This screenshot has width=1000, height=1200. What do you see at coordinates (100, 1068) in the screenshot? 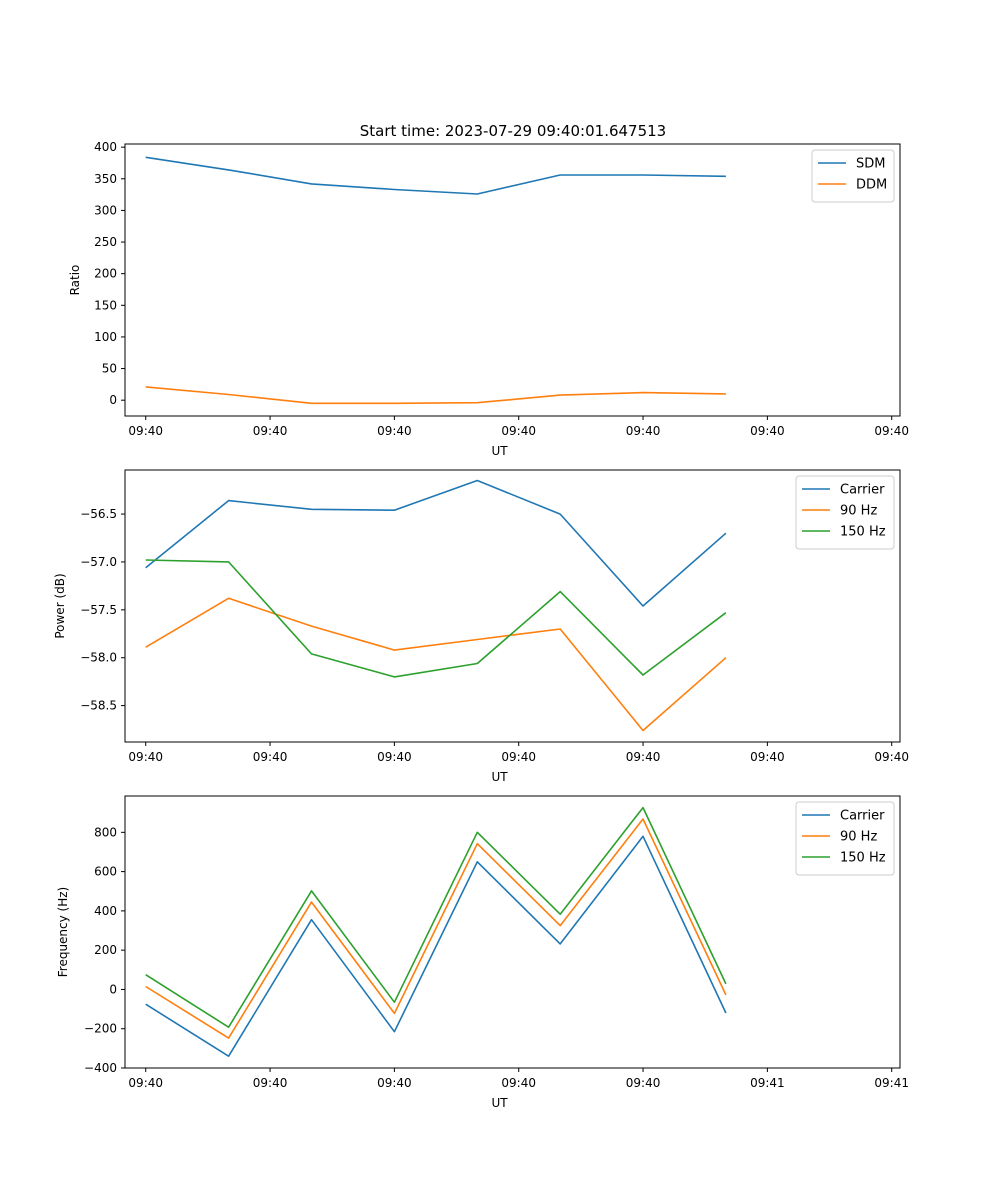
I see `y-tick-label: −400` at bounding box center [100, 1068].